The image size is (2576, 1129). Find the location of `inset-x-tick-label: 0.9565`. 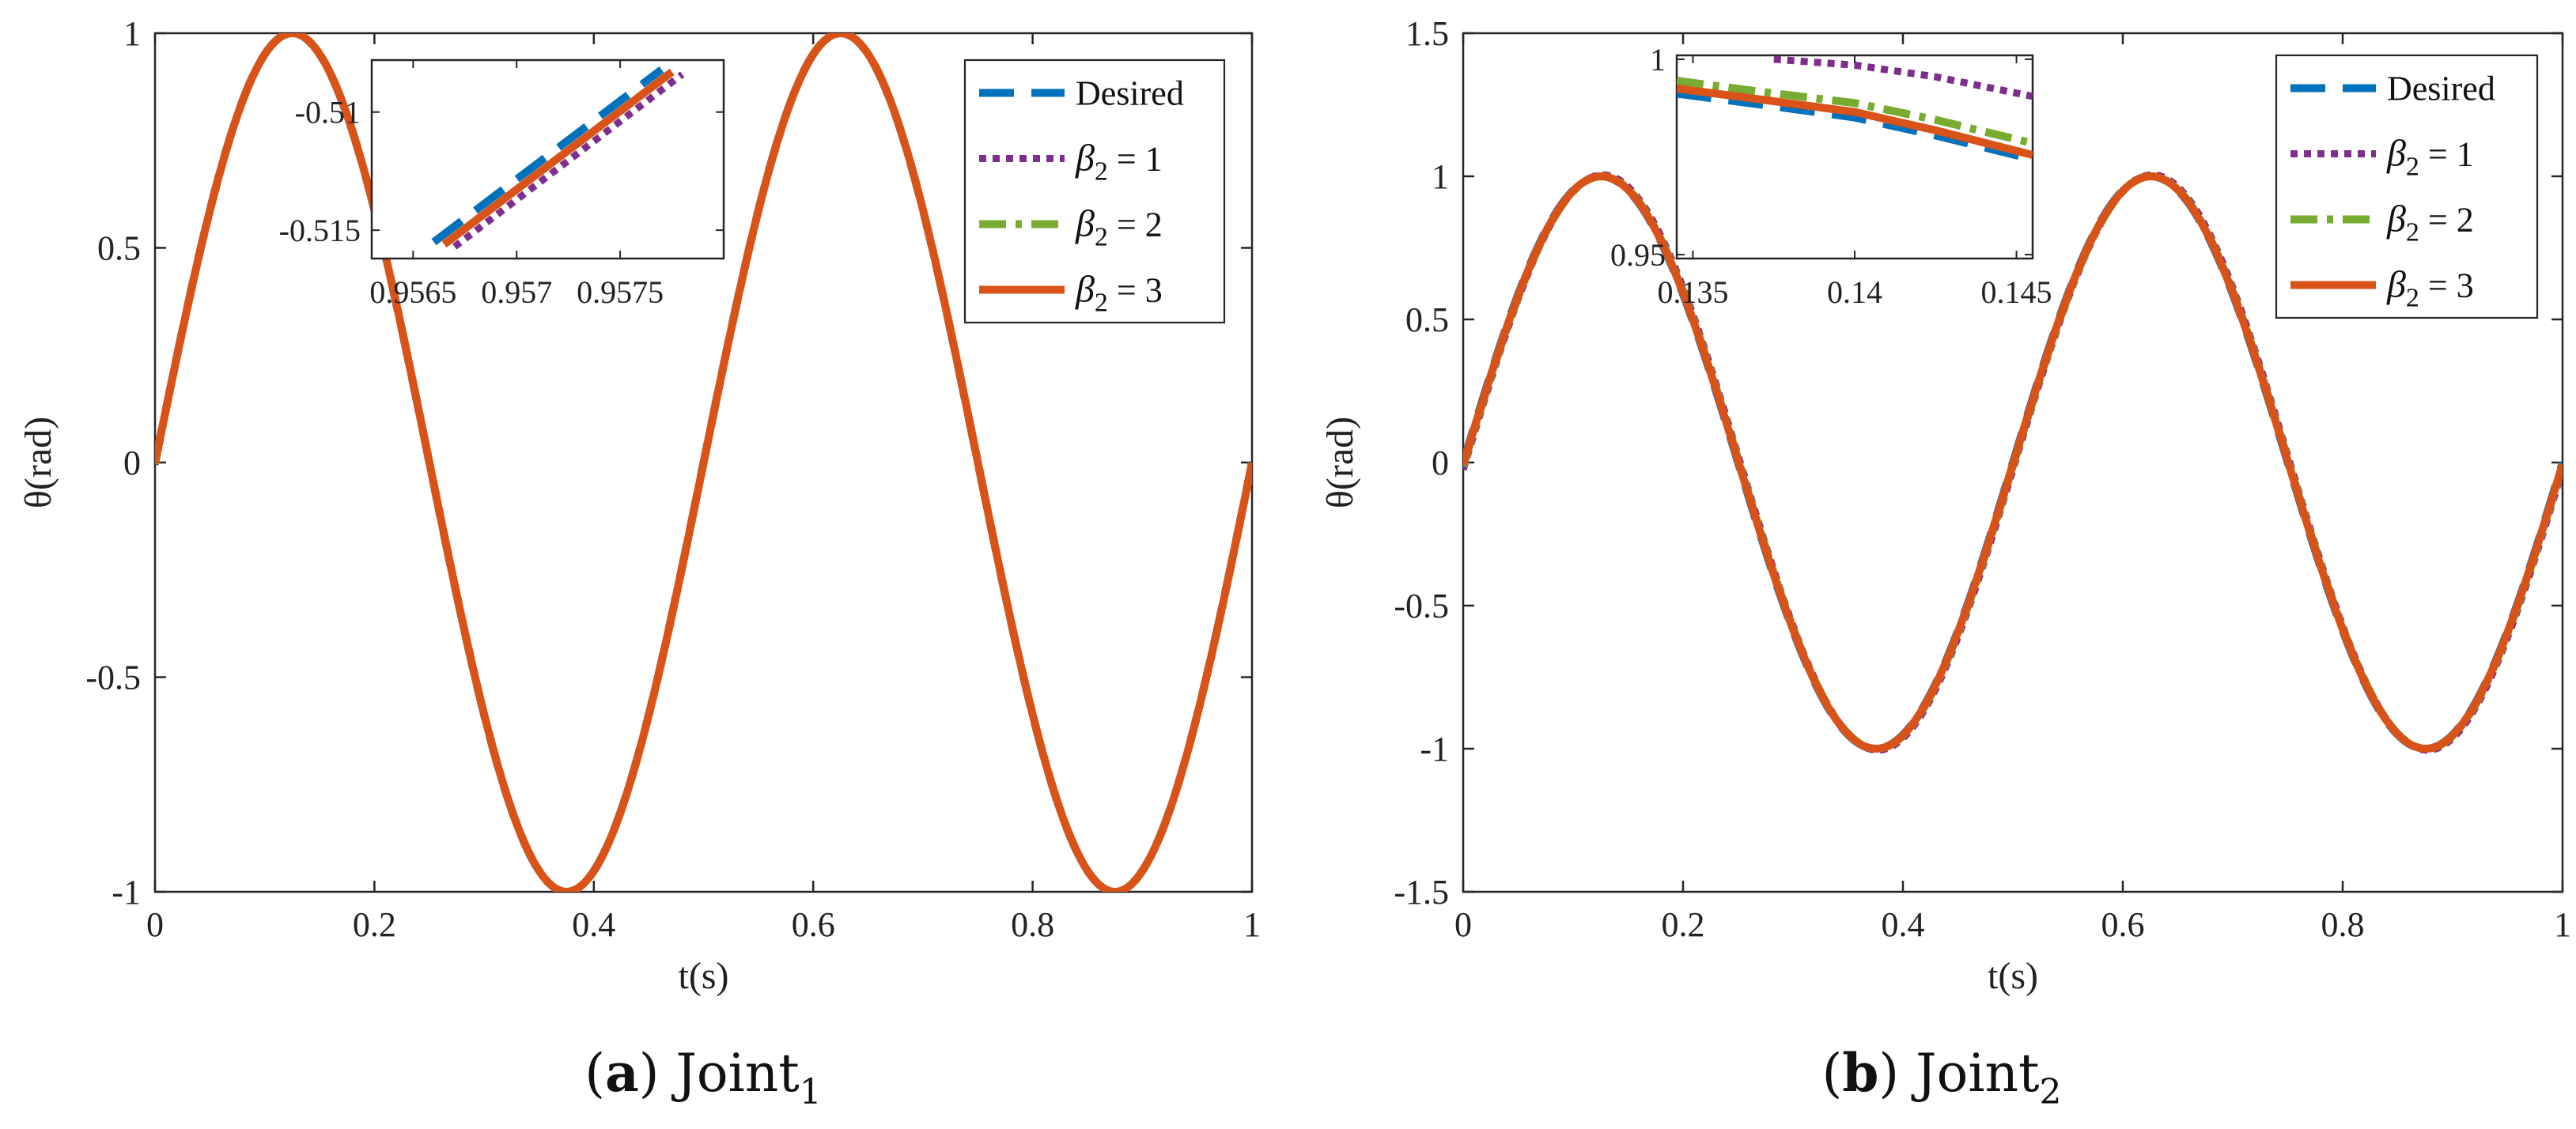

inset-x-tick-label: 0.9565 is located at coordinates (412, 292).